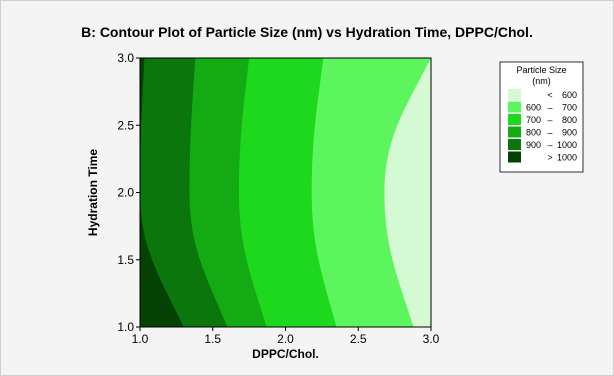 The height and width of the screenshot is (376, 614). What do you see at coordinates (569, 108) in the screenshot?
I see `legend-hi: 700` at bounding box center [569, 108].